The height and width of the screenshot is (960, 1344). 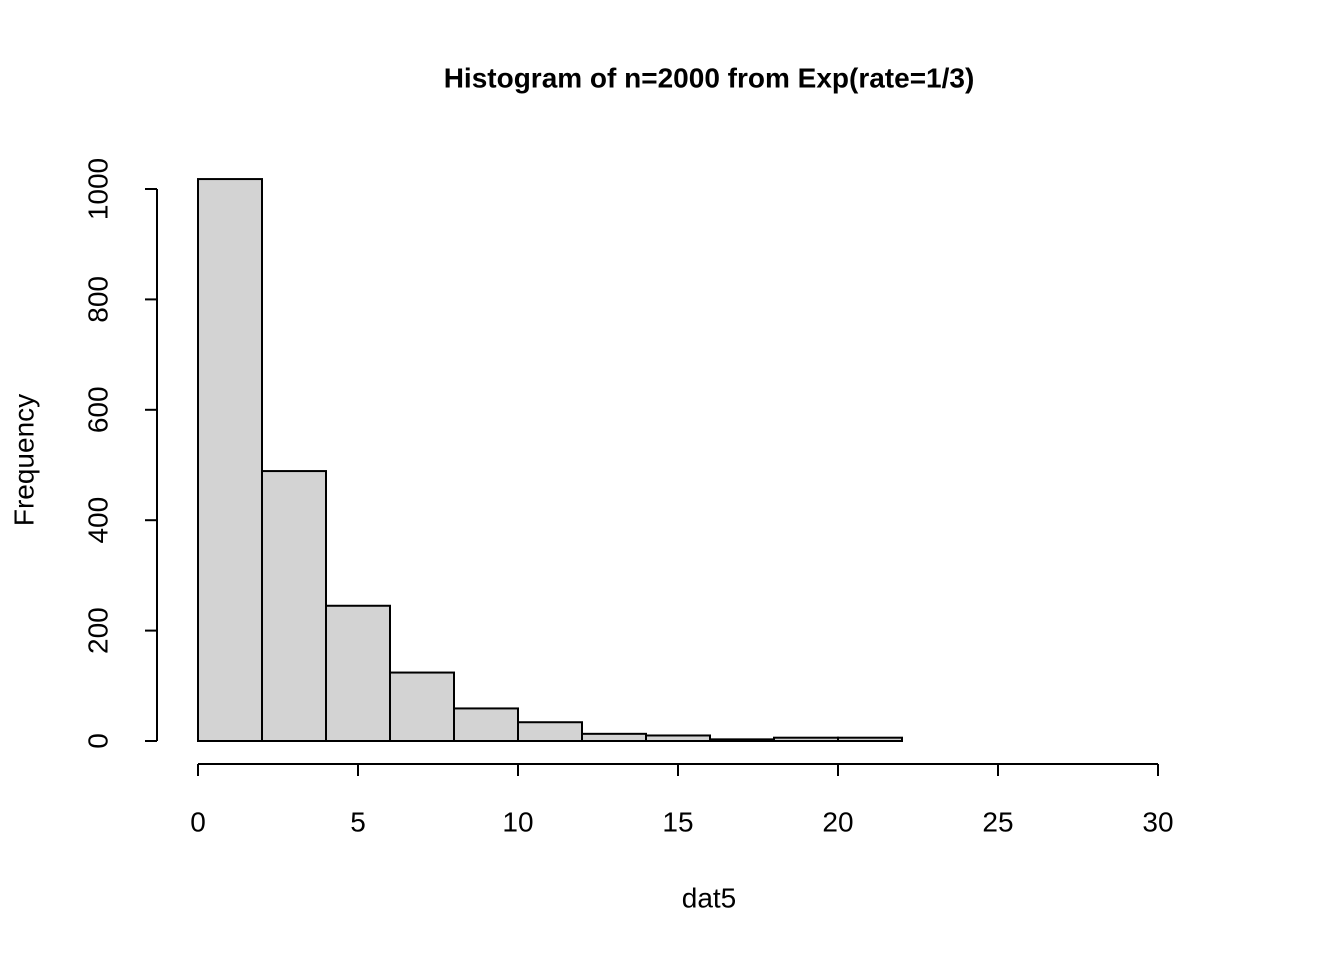 I want to click on chart-title: Histogram of n=2000 from Exp(rate=1/3), so click(x=709, y=77).